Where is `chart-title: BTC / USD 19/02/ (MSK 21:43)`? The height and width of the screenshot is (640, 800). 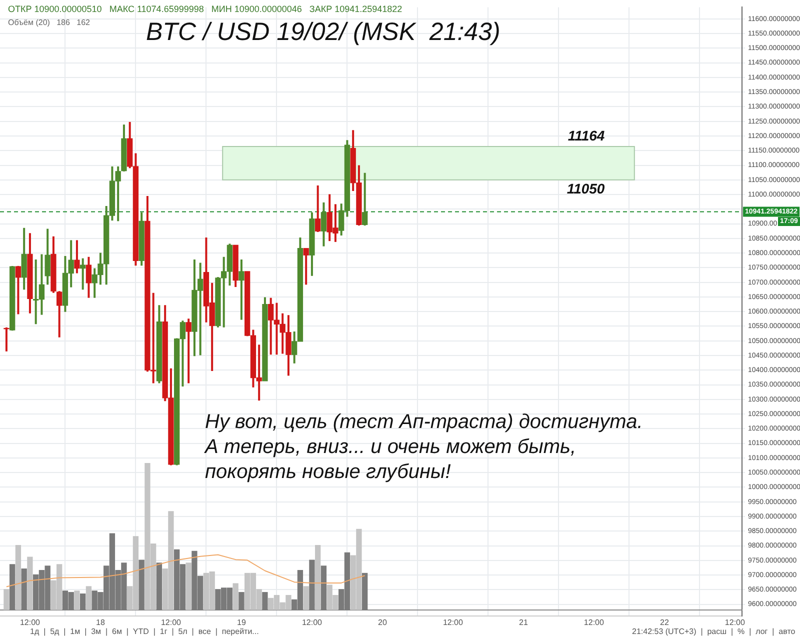 chart-title: BTC / USD 19/02/ (MSK 21:43) is located at coordinates (323, 32).